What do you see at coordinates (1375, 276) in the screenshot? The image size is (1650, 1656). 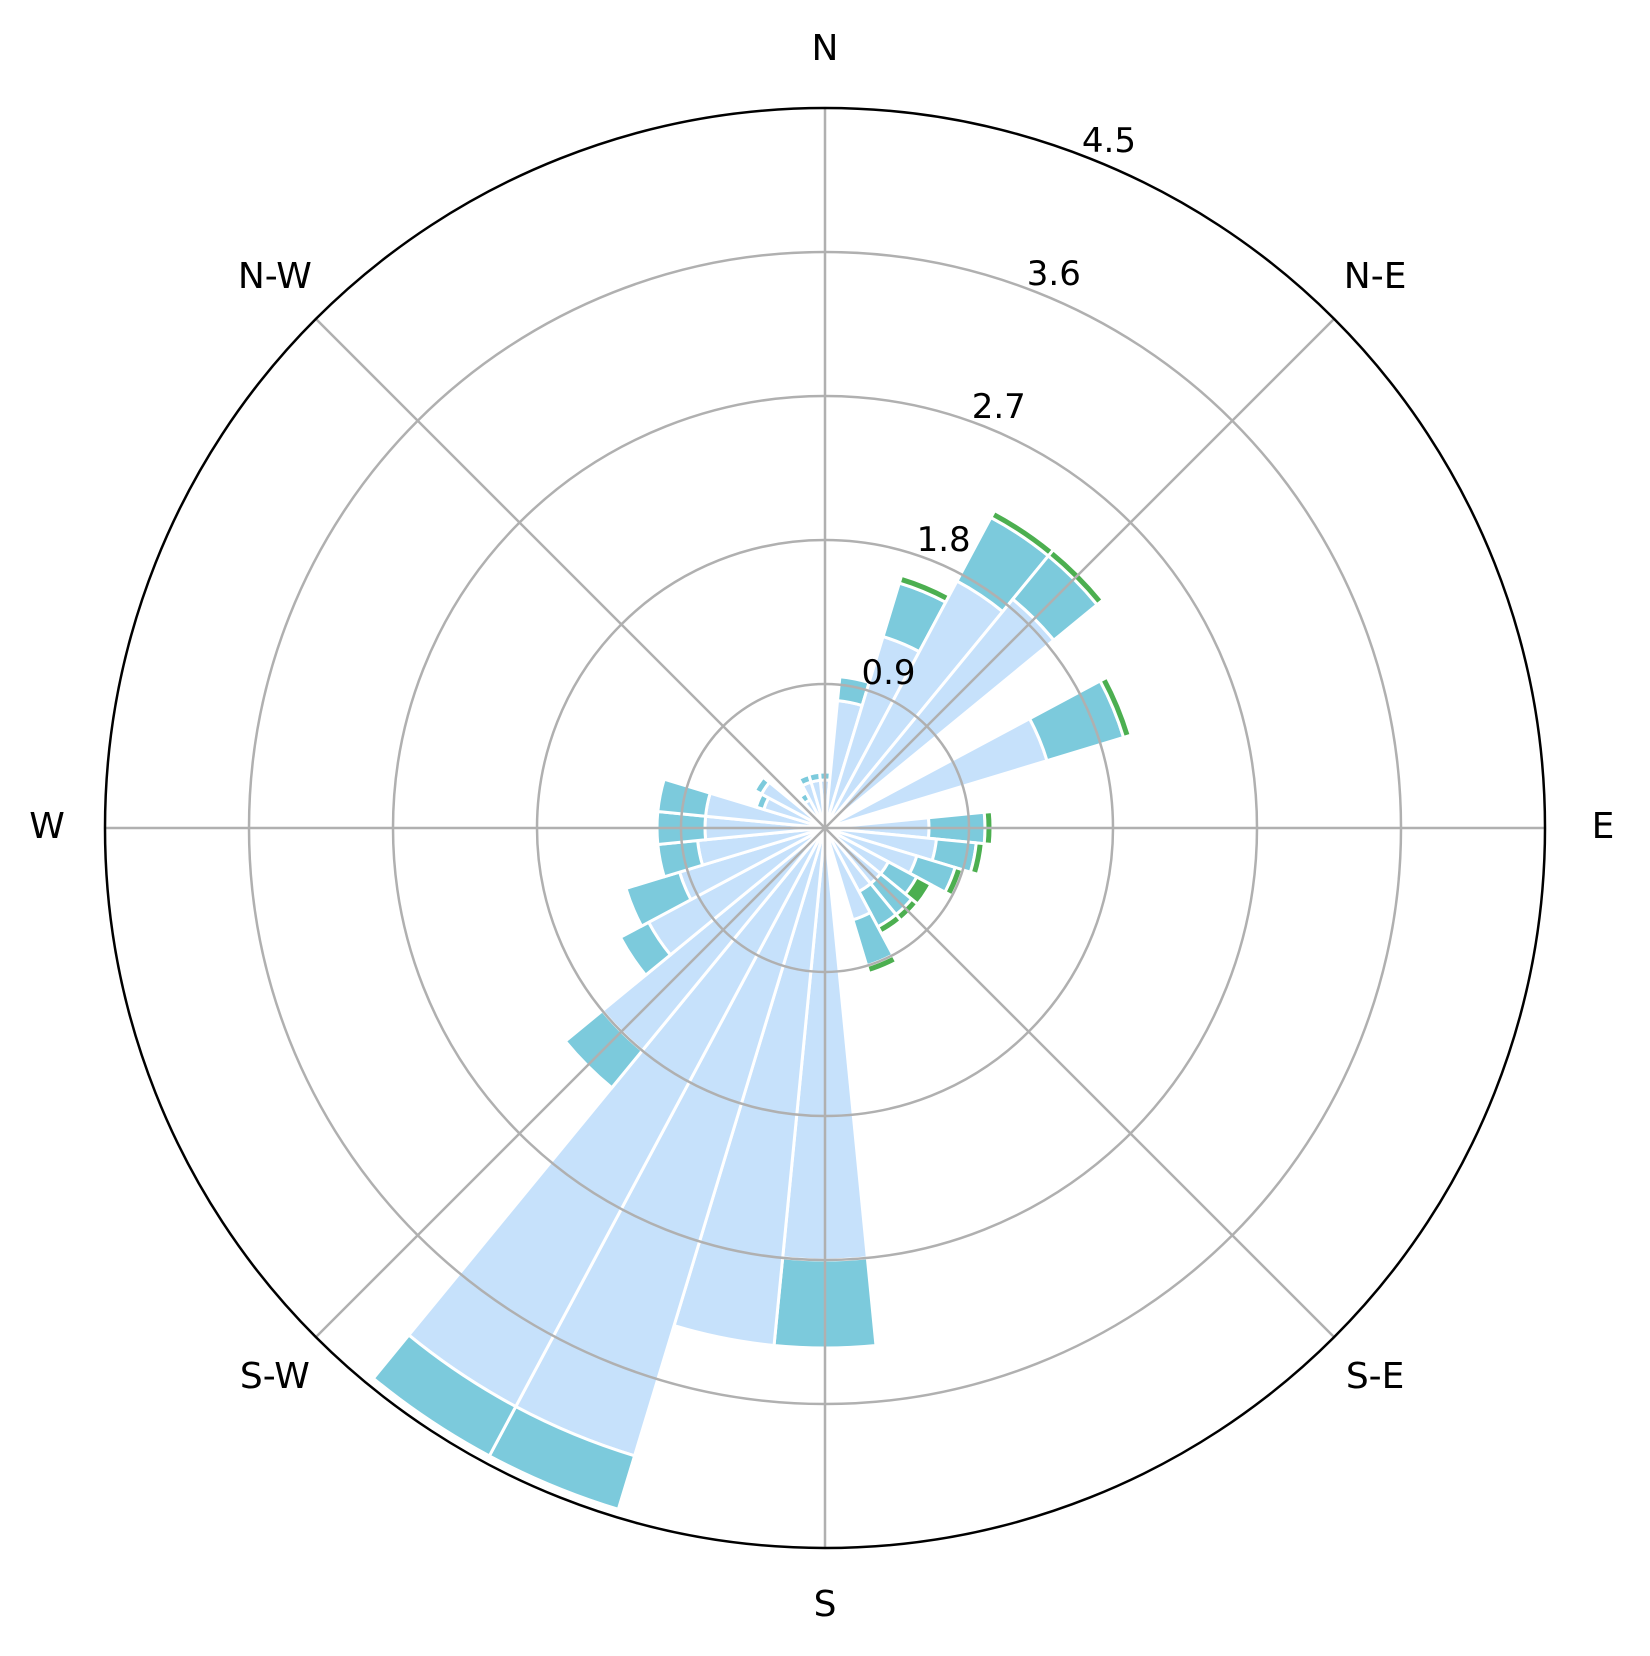 I see `direction-label: N-E` at bounding box center [1375, 276].